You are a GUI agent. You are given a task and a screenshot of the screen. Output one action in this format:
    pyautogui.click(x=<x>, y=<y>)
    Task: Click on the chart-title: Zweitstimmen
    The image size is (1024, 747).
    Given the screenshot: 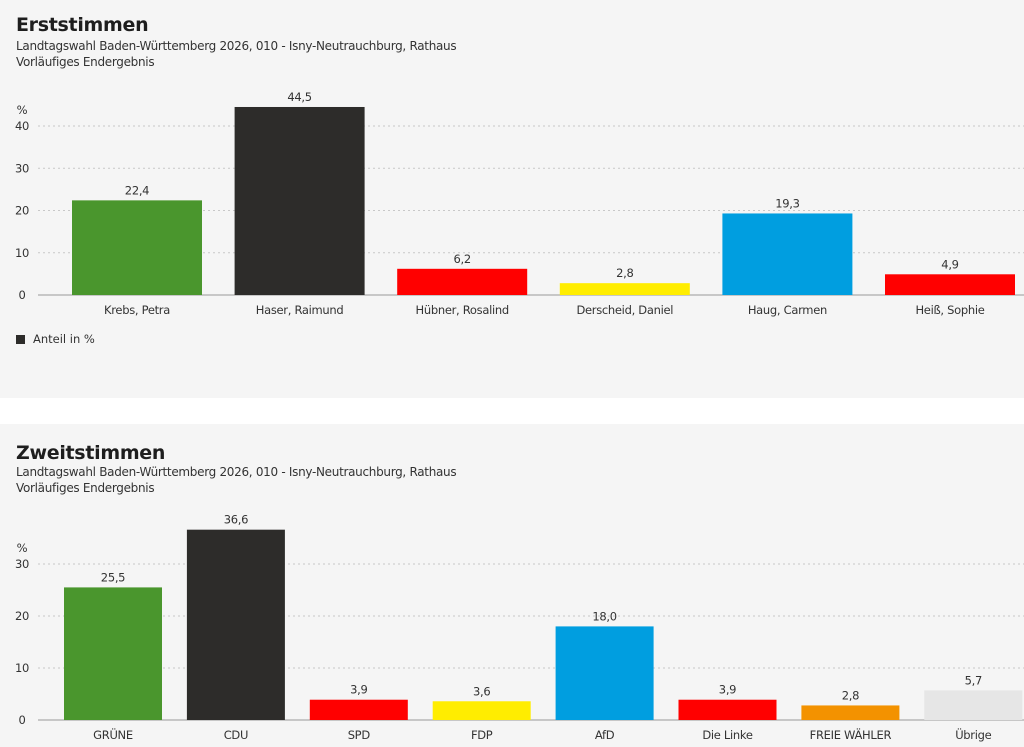 What is the action you would take?
    pyautogui.click(x=91, y=453)
    